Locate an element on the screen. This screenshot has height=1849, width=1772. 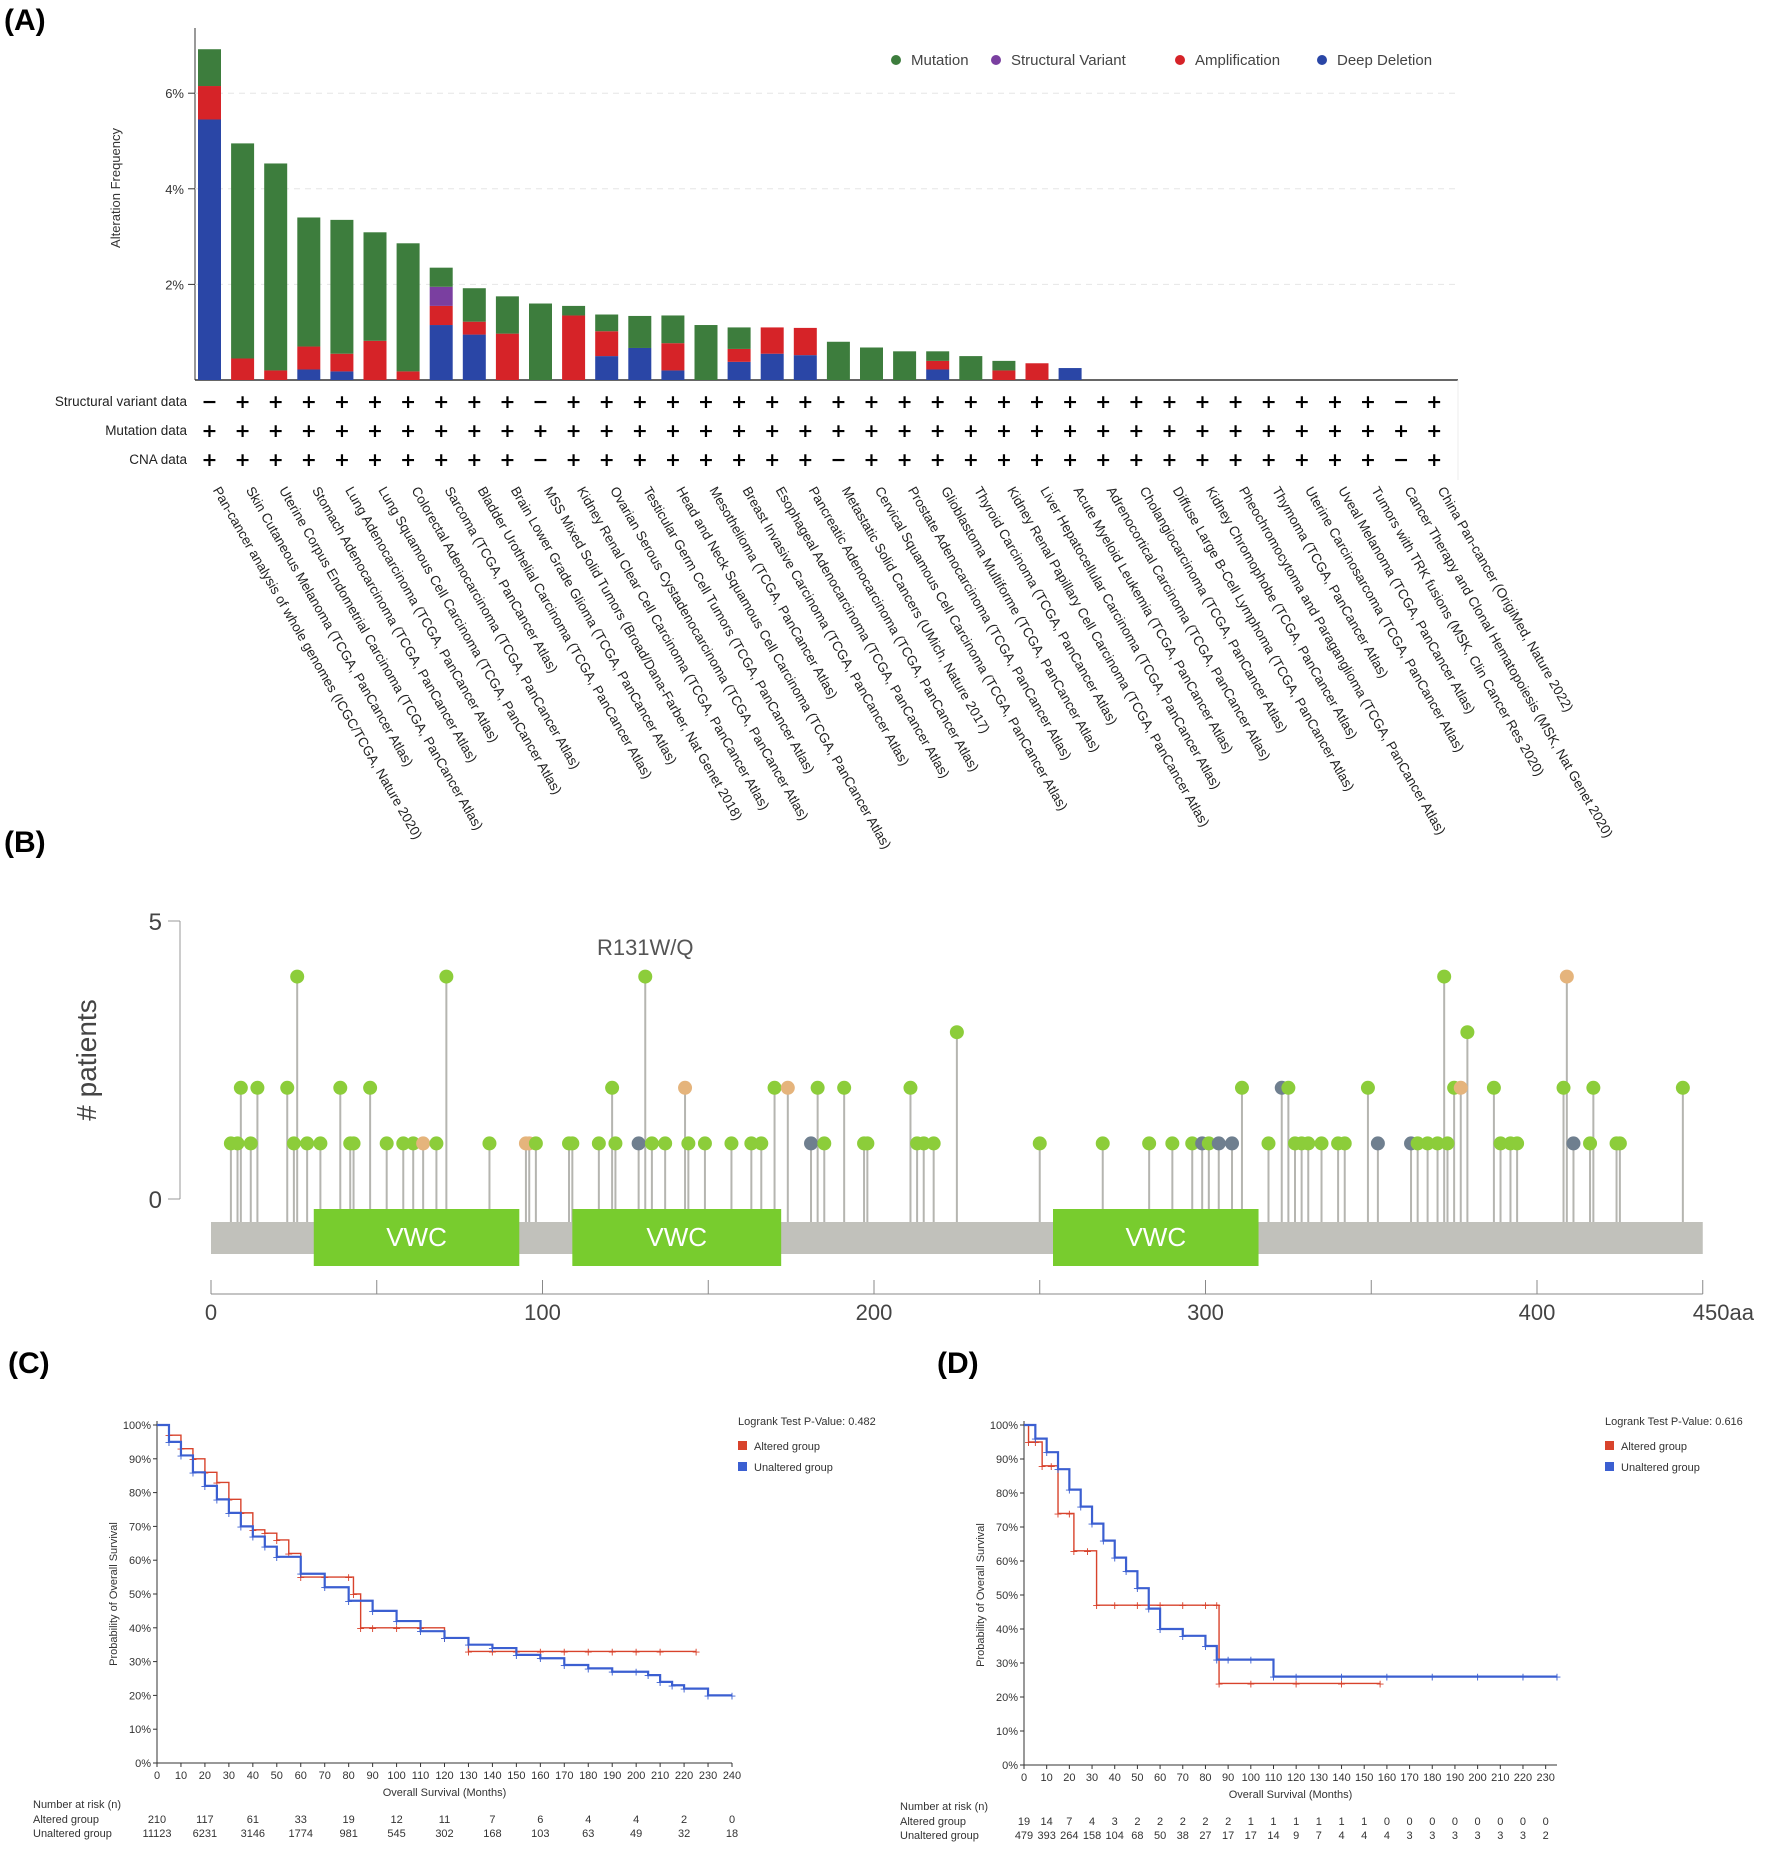
risk-count: 3 is located at coordinates (1455, 1836).